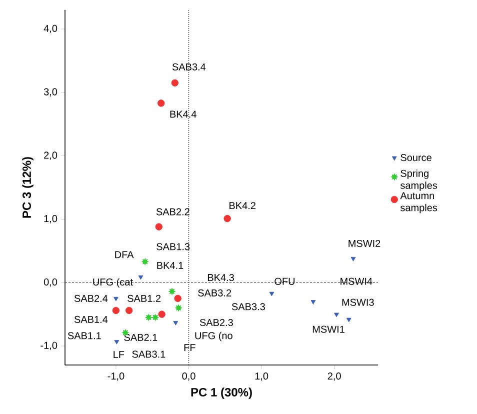  What do you see at coordinates (91, 320) in the screenshot?
I see `annotation: SAB1.4` at bounding box center [91, 320].